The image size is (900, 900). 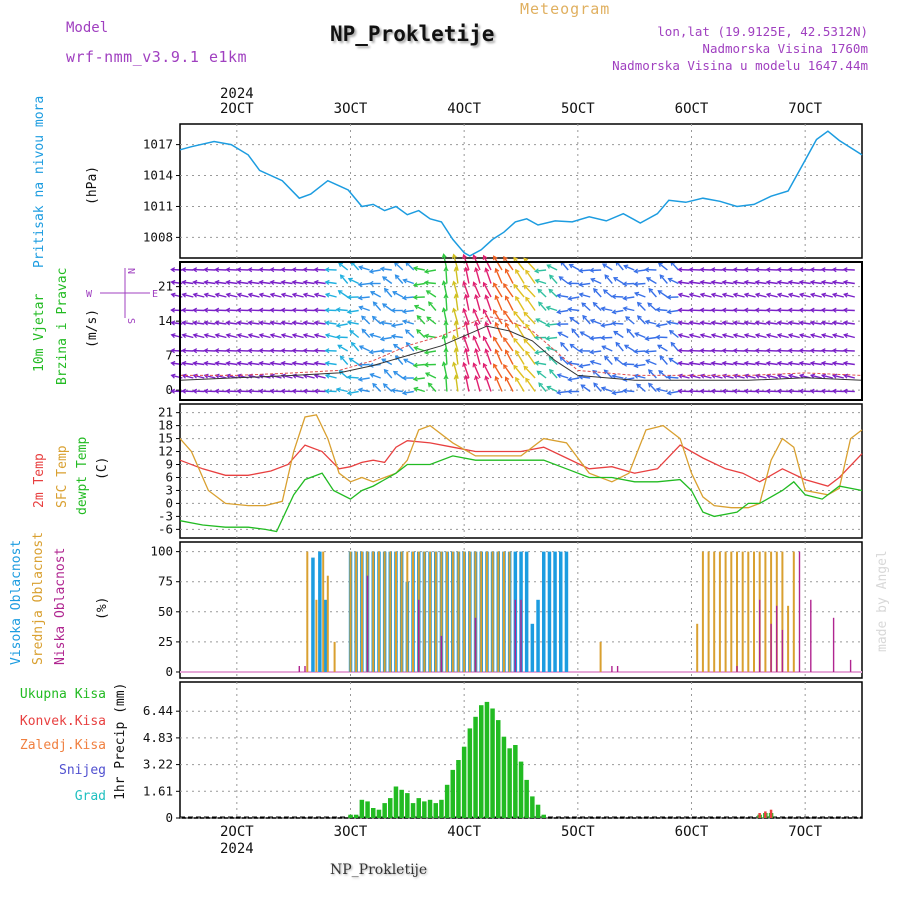 What do you see at coordinates (120, 741) in the screenshot?
I see `y-axis-unit-precip: 1hr Precip (mm)` at bounding box center [120, 741].